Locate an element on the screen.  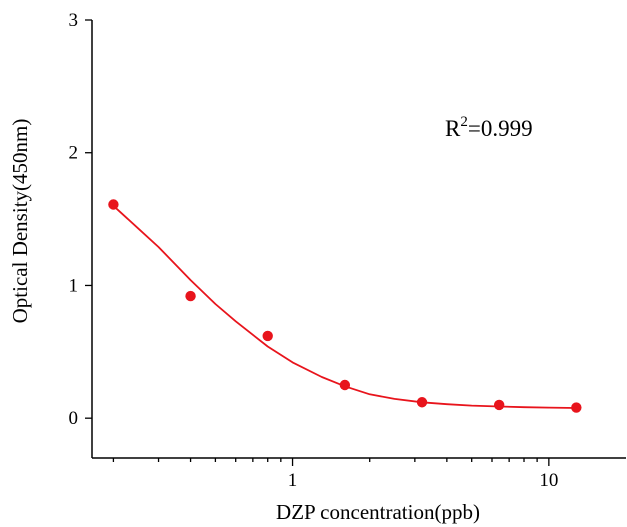
r-squared-base: R is located at coordinates (453, 128).